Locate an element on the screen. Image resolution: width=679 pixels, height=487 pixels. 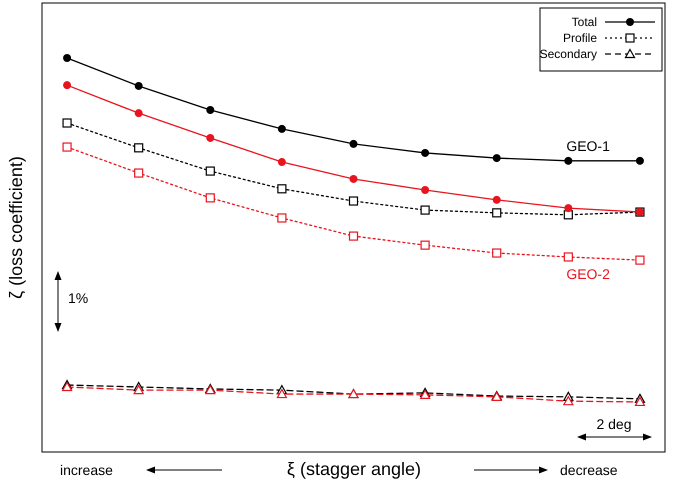
text: increase is located at coordinates (87, 470).